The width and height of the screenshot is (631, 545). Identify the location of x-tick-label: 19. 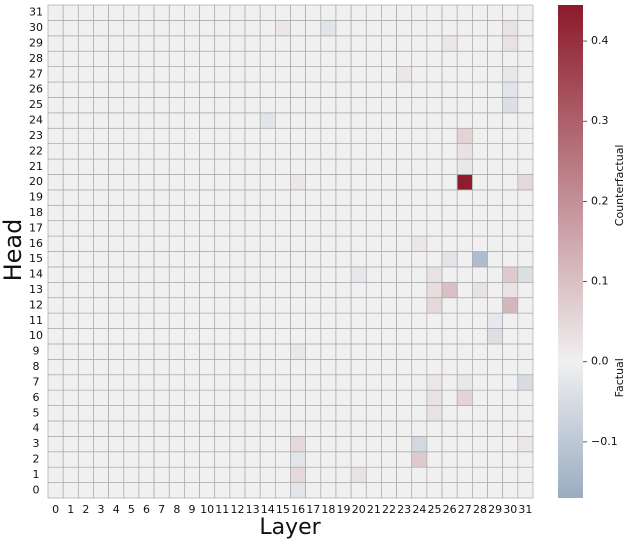
(344, 509).